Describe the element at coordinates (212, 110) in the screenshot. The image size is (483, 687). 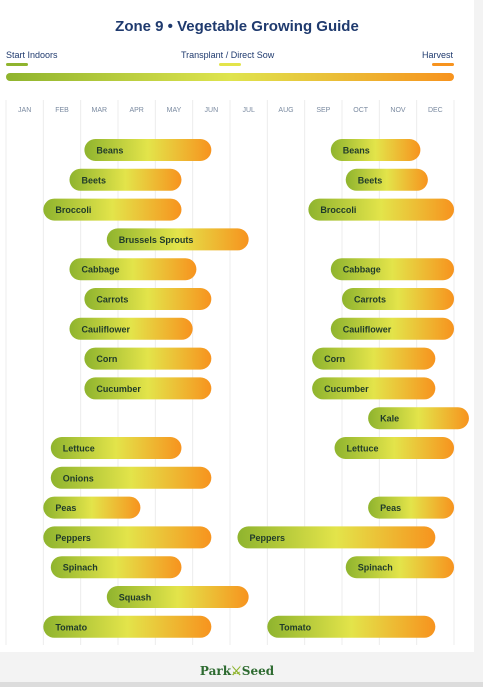
I see `month-label-jun: JUN` at that location.